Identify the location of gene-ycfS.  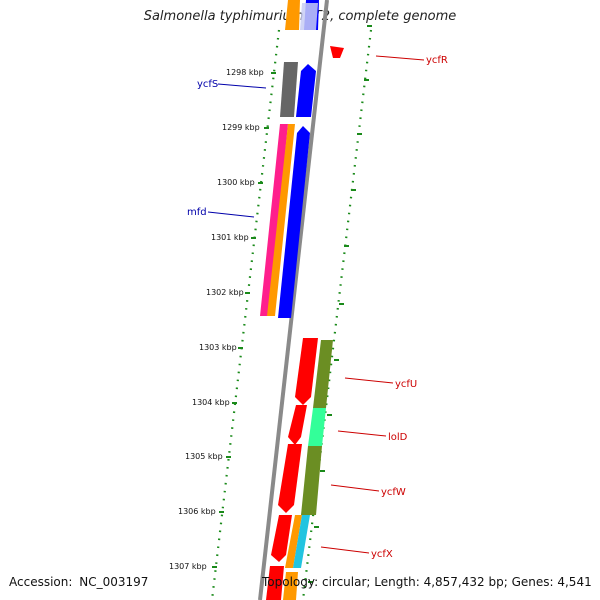
(306, 90).